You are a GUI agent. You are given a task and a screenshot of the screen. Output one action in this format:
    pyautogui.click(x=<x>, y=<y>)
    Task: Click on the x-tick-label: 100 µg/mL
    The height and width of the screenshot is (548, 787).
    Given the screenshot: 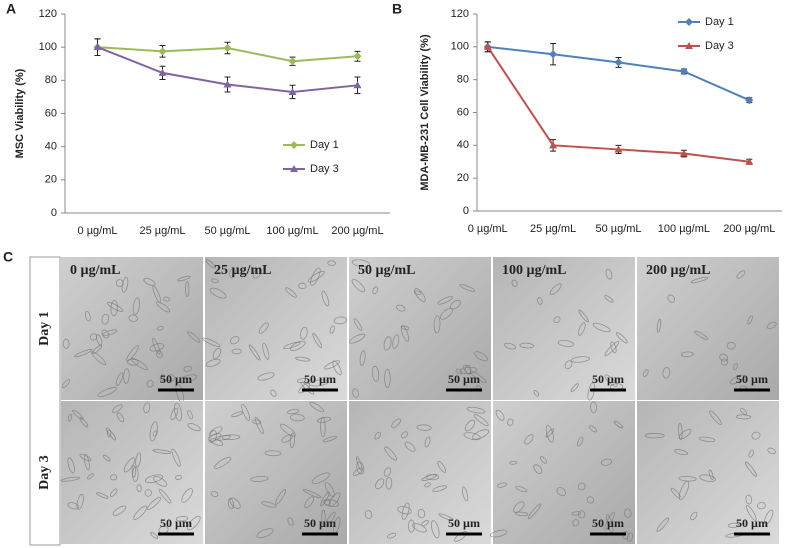 What is the action you would take?
    pyautogui.click(x=292, y=231)
    